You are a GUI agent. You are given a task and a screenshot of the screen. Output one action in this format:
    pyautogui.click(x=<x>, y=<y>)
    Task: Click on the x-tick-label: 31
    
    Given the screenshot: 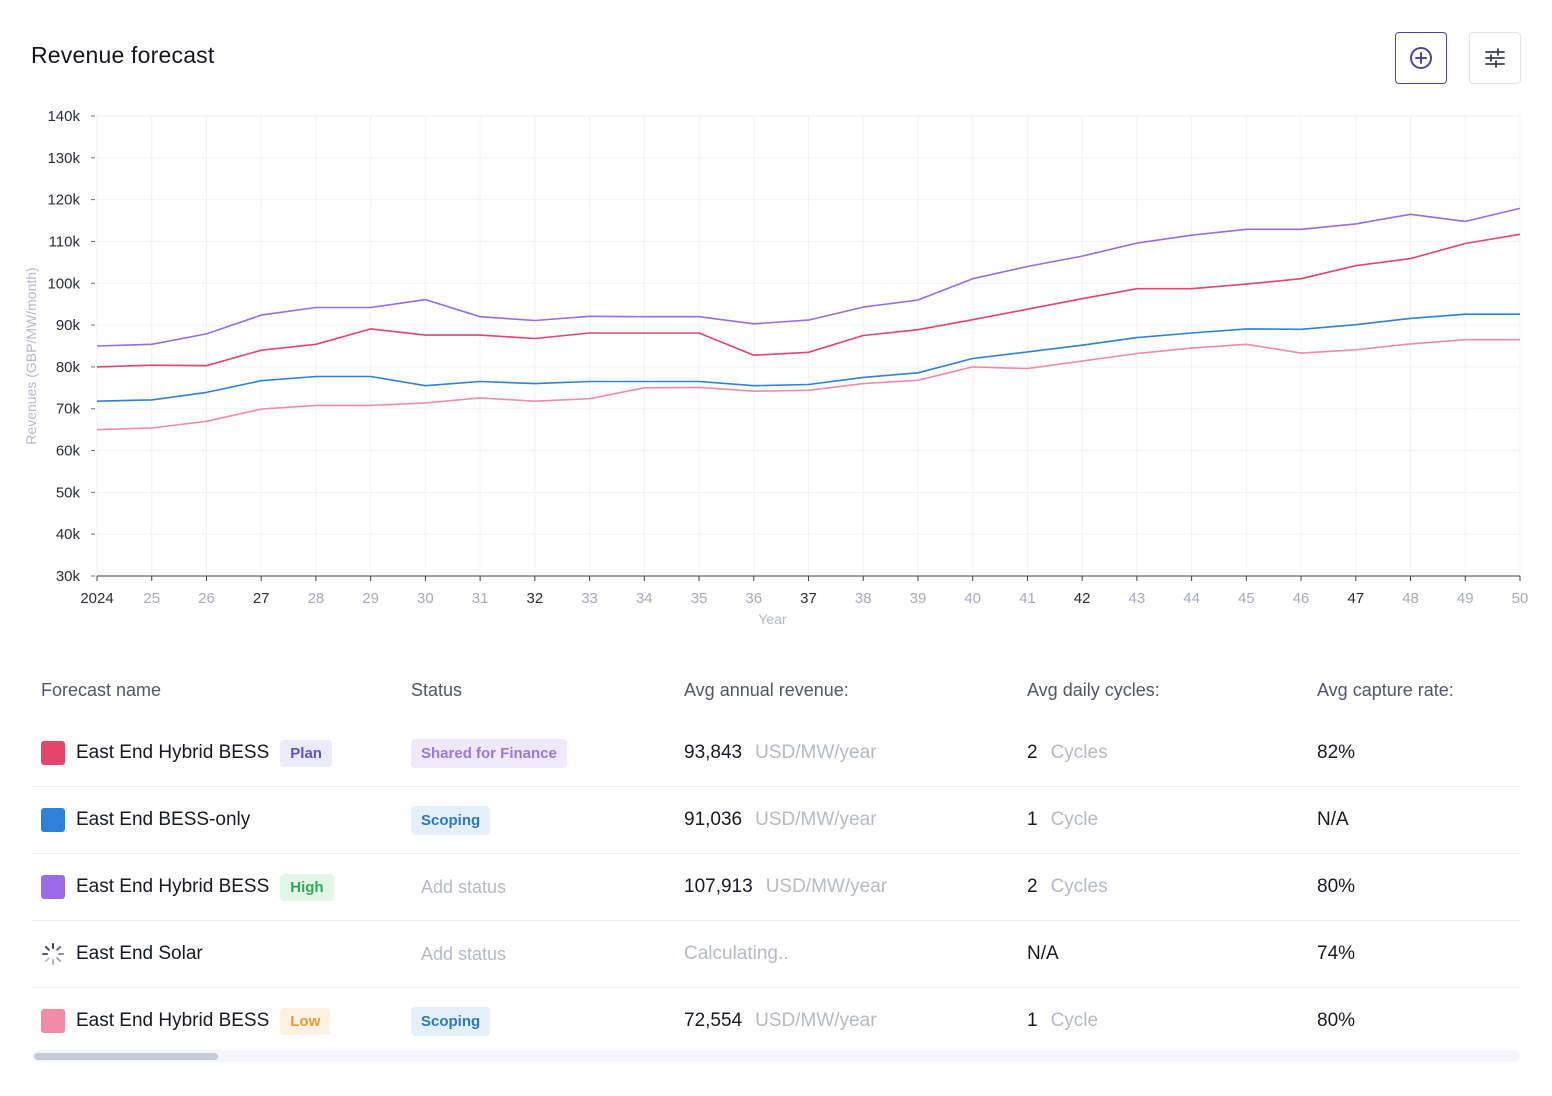 What is the action you would take?
    pyautogui.click(x=480, y=598)
    